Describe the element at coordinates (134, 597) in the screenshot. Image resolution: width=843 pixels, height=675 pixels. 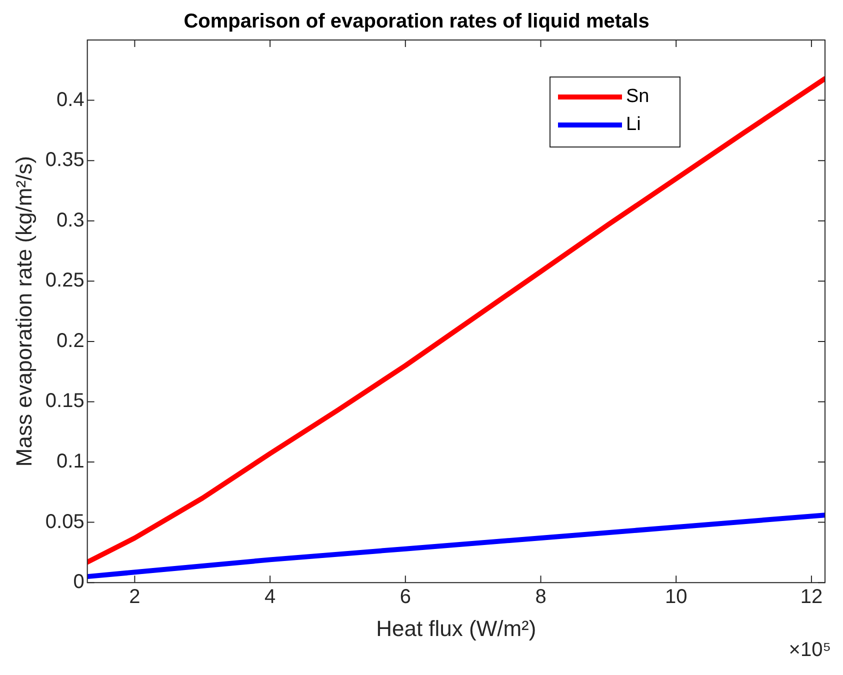
I see `x-tick-label: 2` at that location.